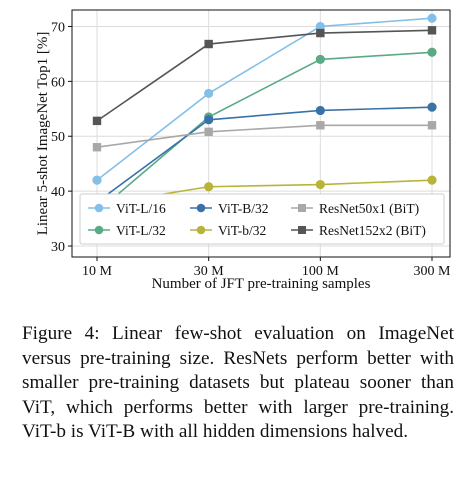 This screenshot has width=466, height=490. What do you see at coordinates (58, 247) in the screenshot?
I see `y-tick-label: 30` at bounding box center [58, 247].